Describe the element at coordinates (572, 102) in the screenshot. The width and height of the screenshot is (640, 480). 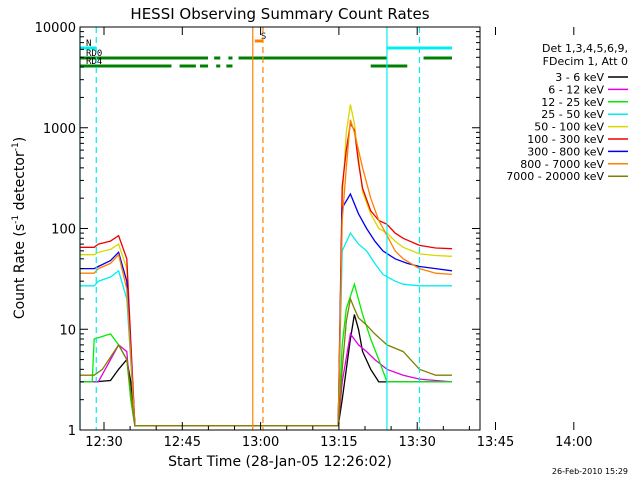
I see `legend-label-2: 12 - 25 keV` at that location.